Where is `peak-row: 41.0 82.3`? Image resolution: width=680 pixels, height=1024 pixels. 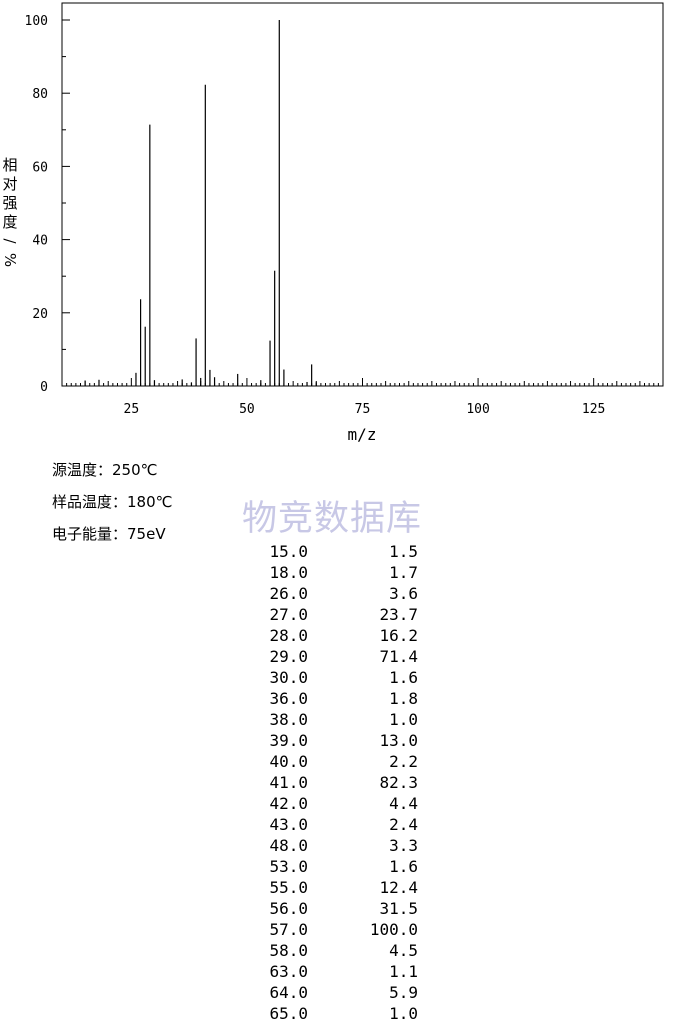
peak-row: 41.0 82.3 is located at coordinates (340, 782).